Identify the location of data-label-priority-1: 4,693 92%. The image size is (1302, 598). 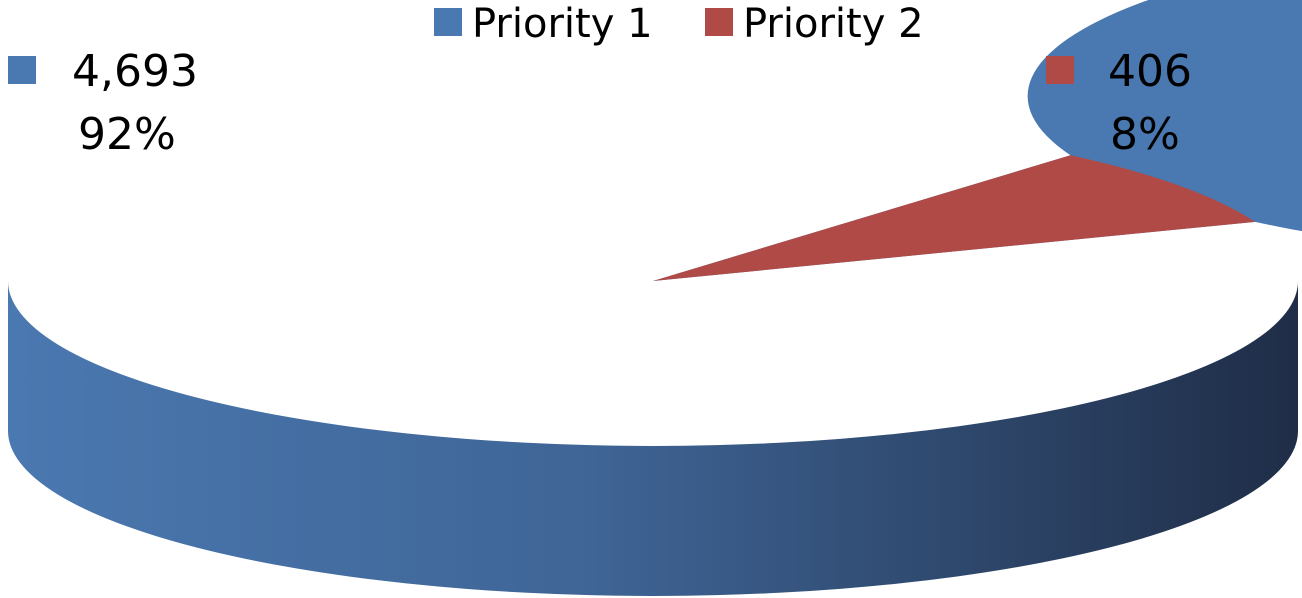
(103, 103).